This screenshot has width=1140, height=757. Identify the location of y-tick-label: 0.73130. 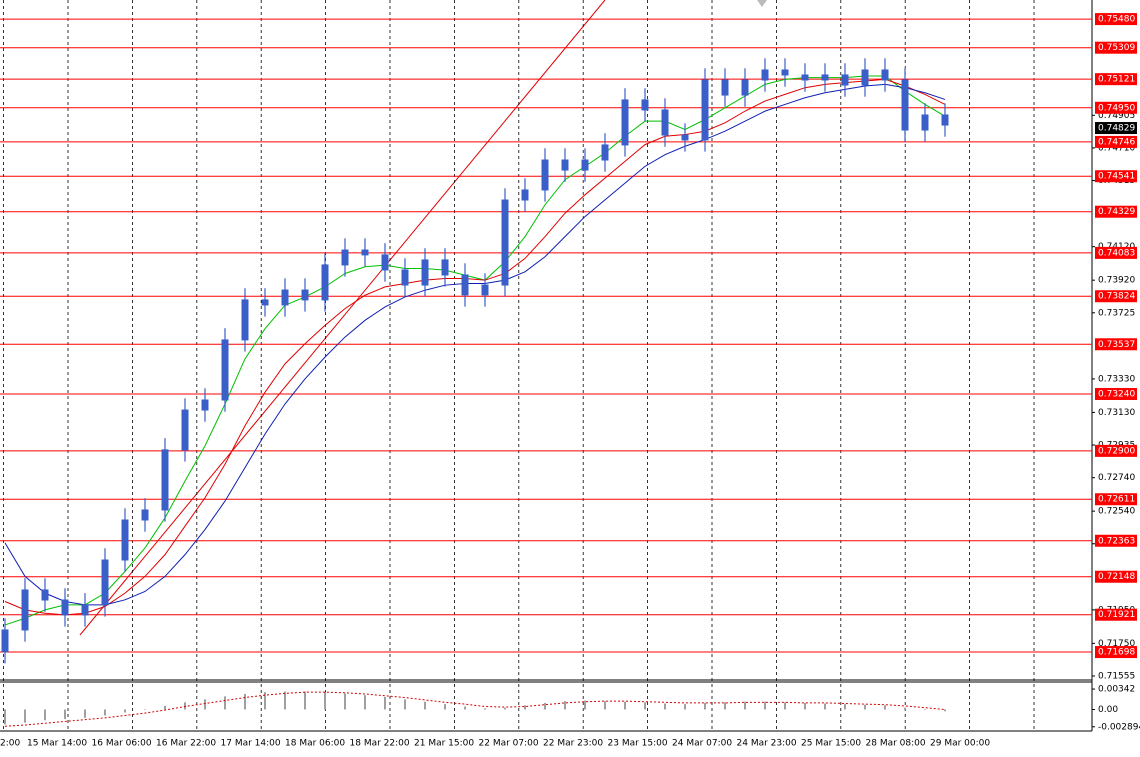
(1116, 413).